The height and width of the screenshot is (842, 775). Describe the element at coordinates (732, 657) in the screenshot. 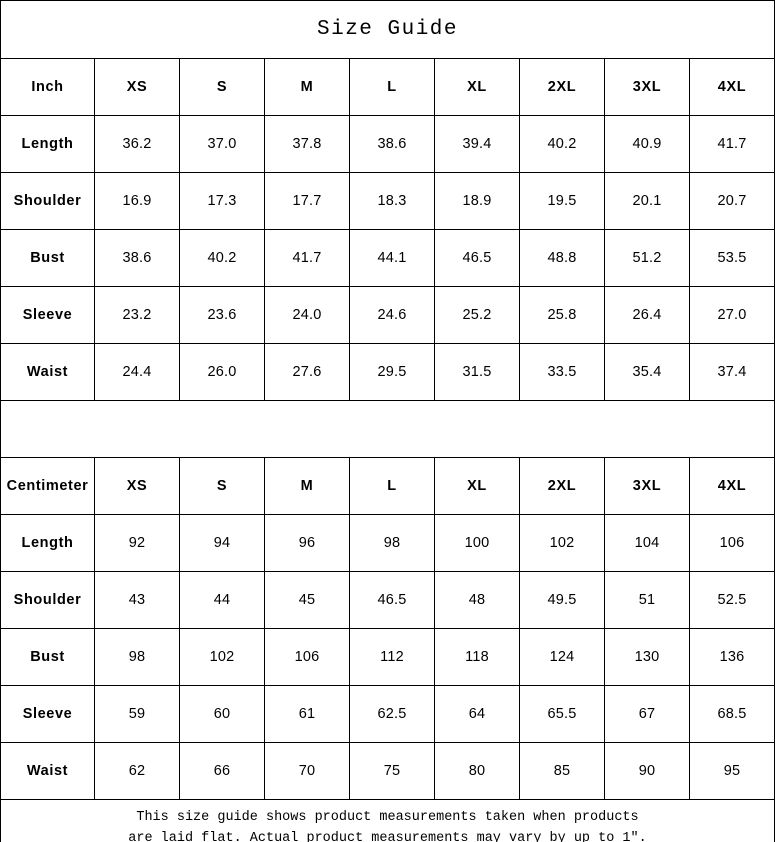

I see `value-cell: 136` at that location.